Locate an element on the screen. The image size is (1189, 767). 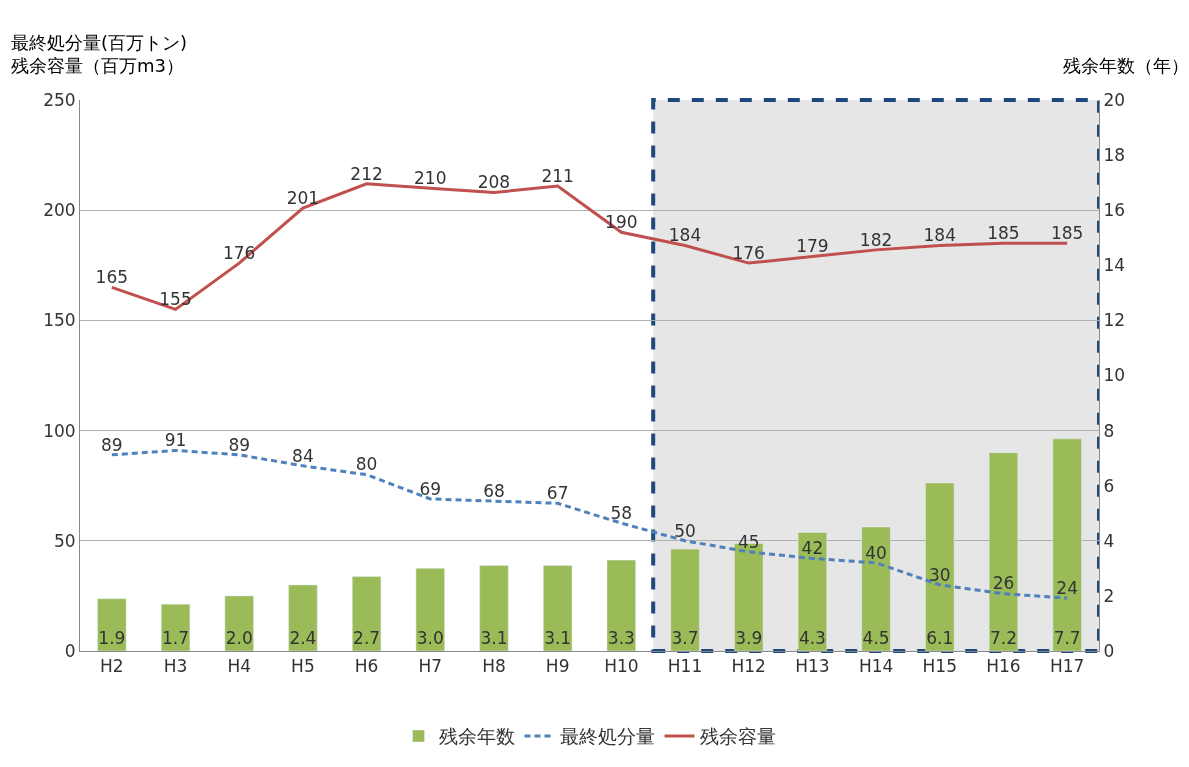
data-label: 26 is located at coordinates (1003, 583).